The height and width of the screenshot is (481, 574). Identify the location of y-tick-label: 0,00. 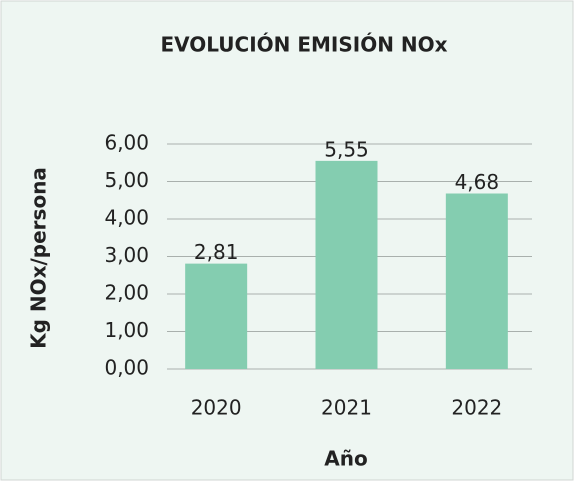
(126, 368).